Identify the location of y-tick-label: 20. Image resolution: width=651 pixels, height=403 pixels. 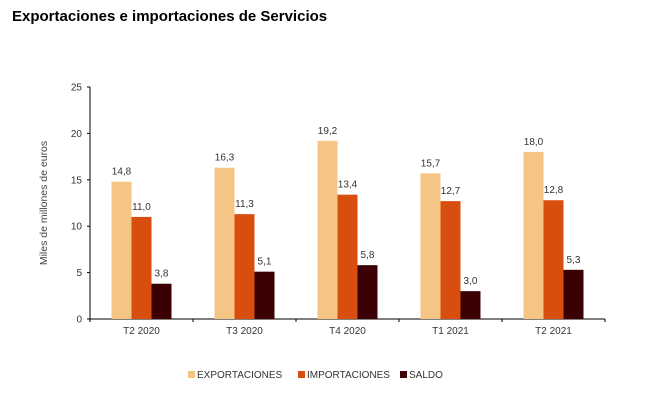
(77, 134).